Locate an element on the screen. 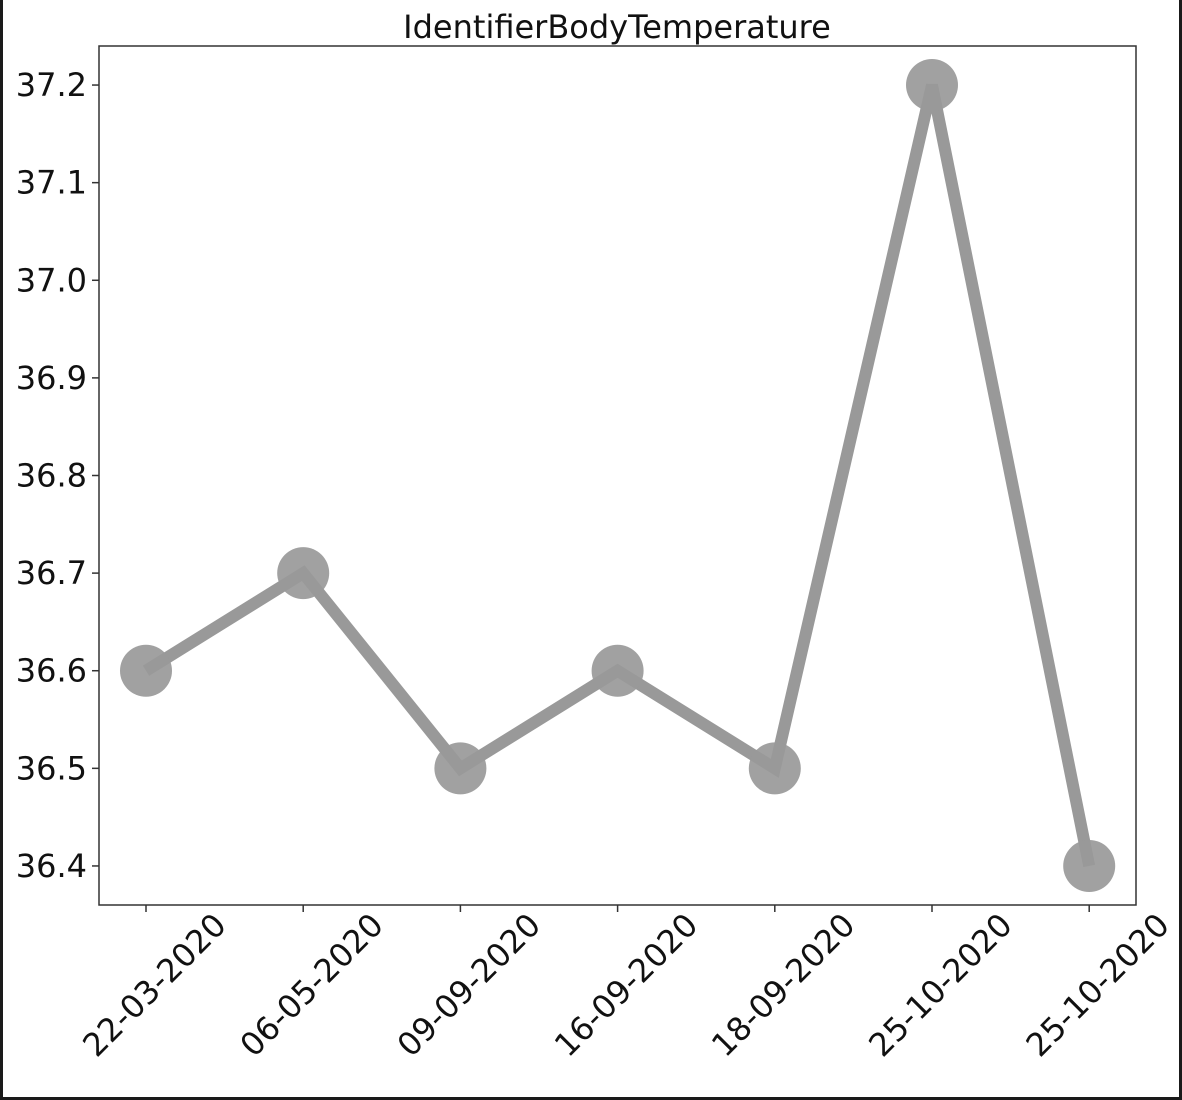 The width and height of the screenshot is (1182, 1100). y-axis: 36.4 36.5 36.6 36.7 36.8 36.9 37.0 37.1 37.2 is located at coordinates (57, 475).